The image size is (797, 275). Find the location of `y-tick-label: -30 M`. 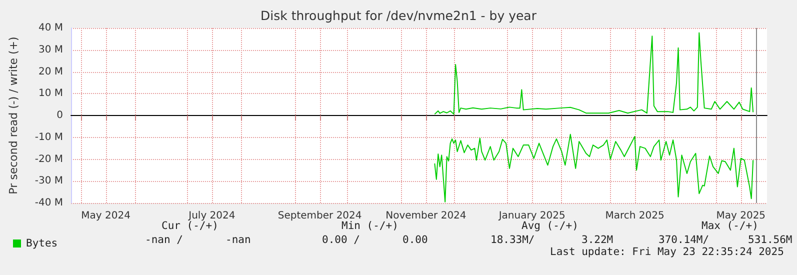

y-tick-label: -30 M is located at coordinates (48, 181).